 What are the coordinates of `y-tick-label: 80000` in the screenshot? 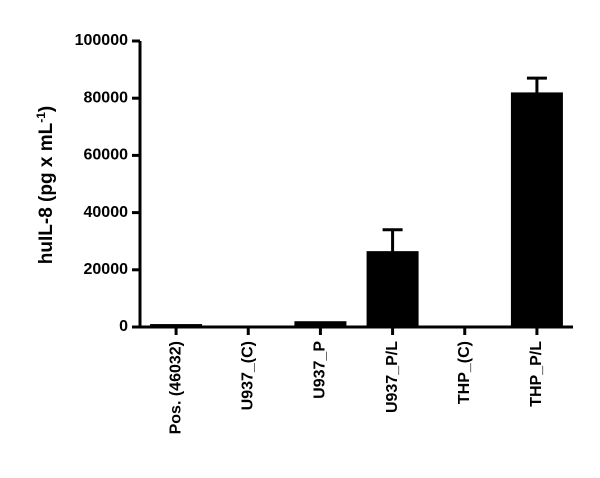 It's located at (106, 97).